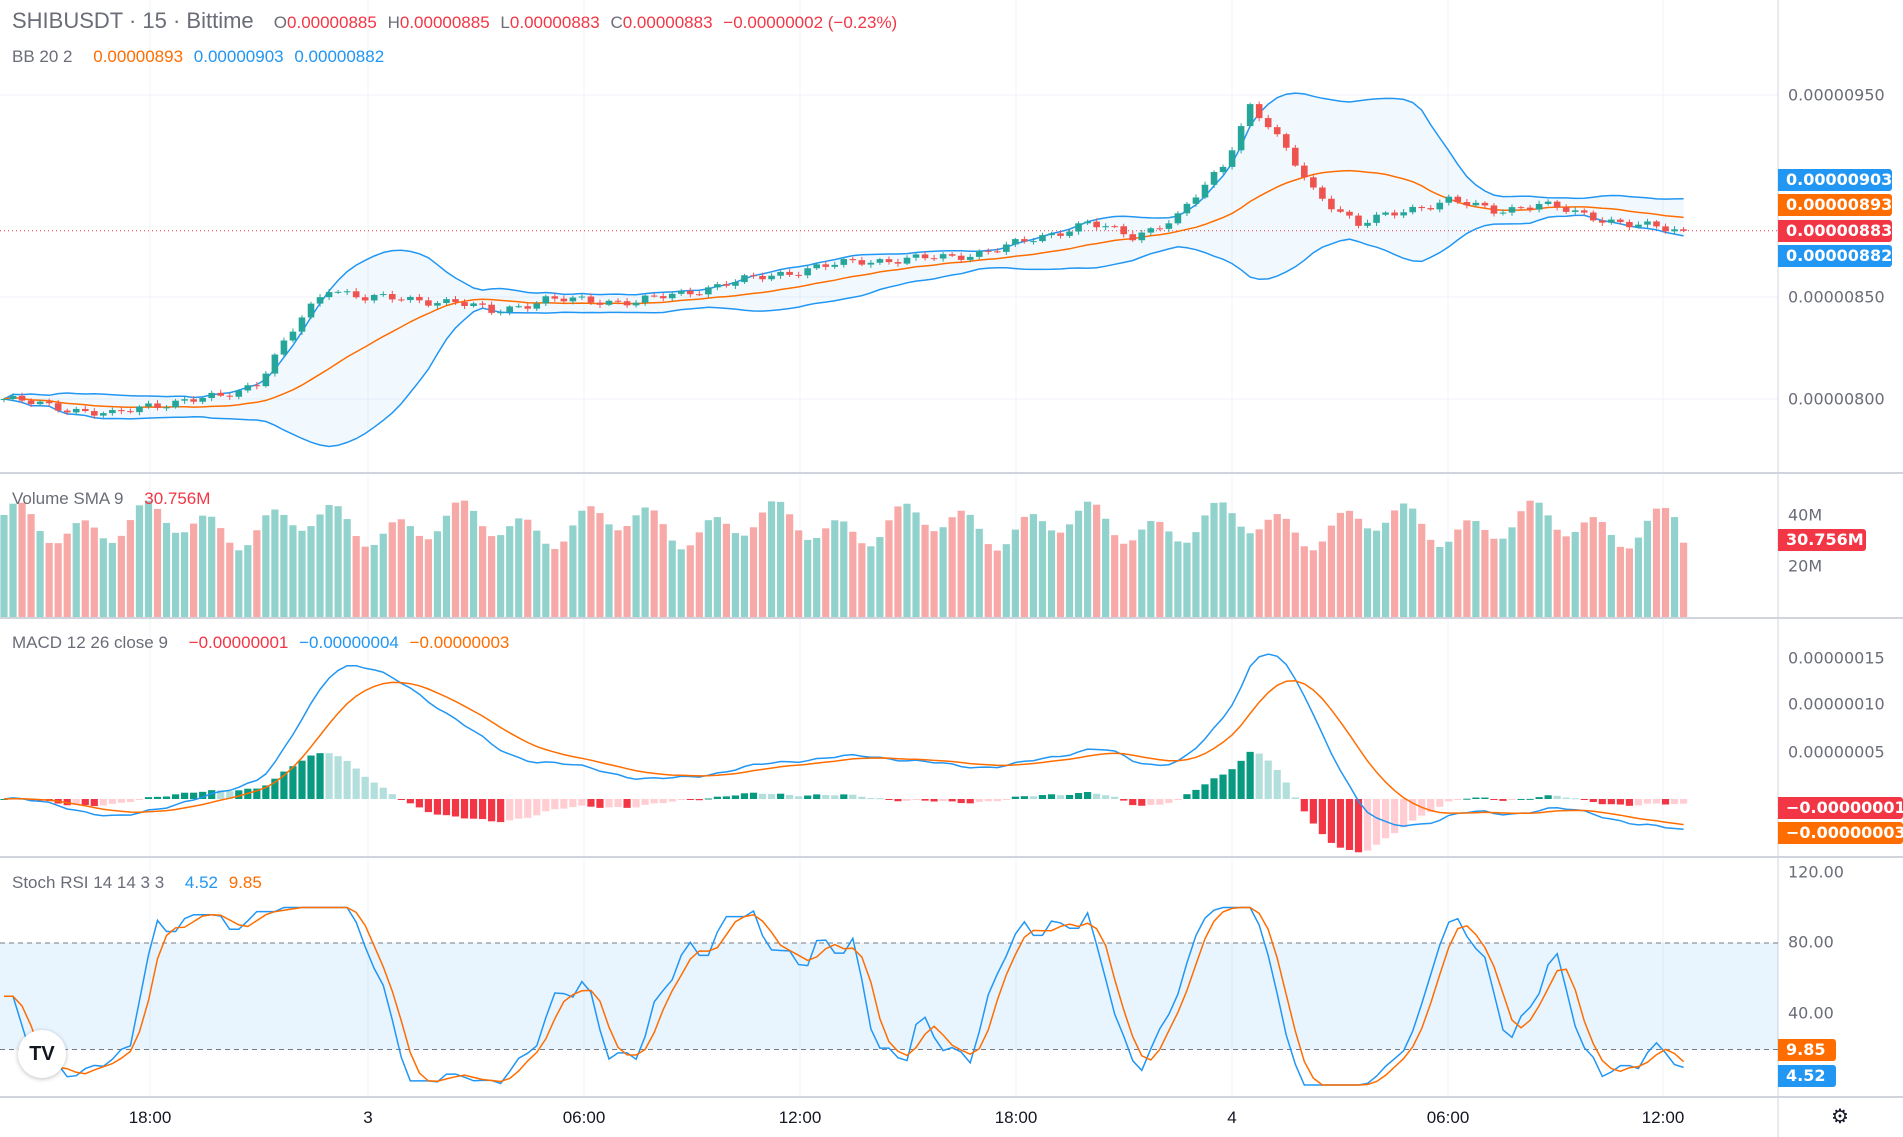 This screenshot has width=1903, height=1137. What do you see at coordinates (238, 642) in the screenshot?
I see `macd-hist-value: −0.00000001` at bounding box center [238, 642].